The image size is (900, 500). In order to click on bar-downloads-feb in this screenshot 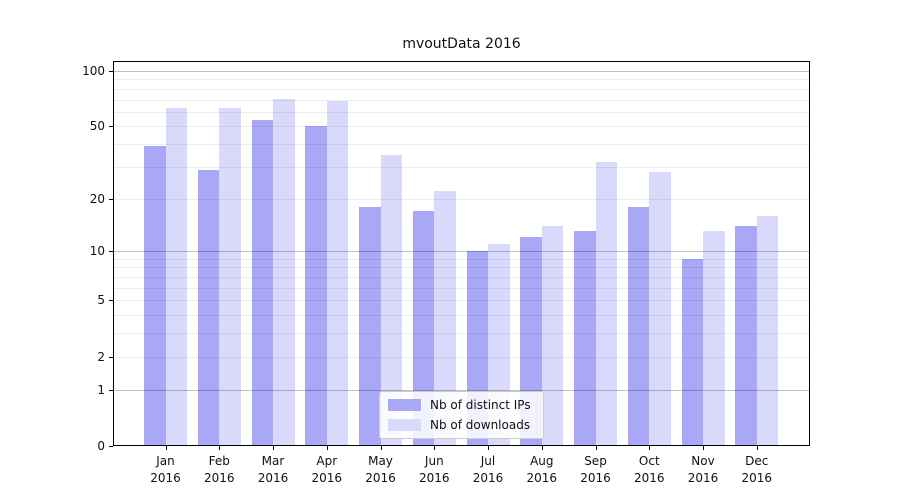, I will do `click(230, 276)`.